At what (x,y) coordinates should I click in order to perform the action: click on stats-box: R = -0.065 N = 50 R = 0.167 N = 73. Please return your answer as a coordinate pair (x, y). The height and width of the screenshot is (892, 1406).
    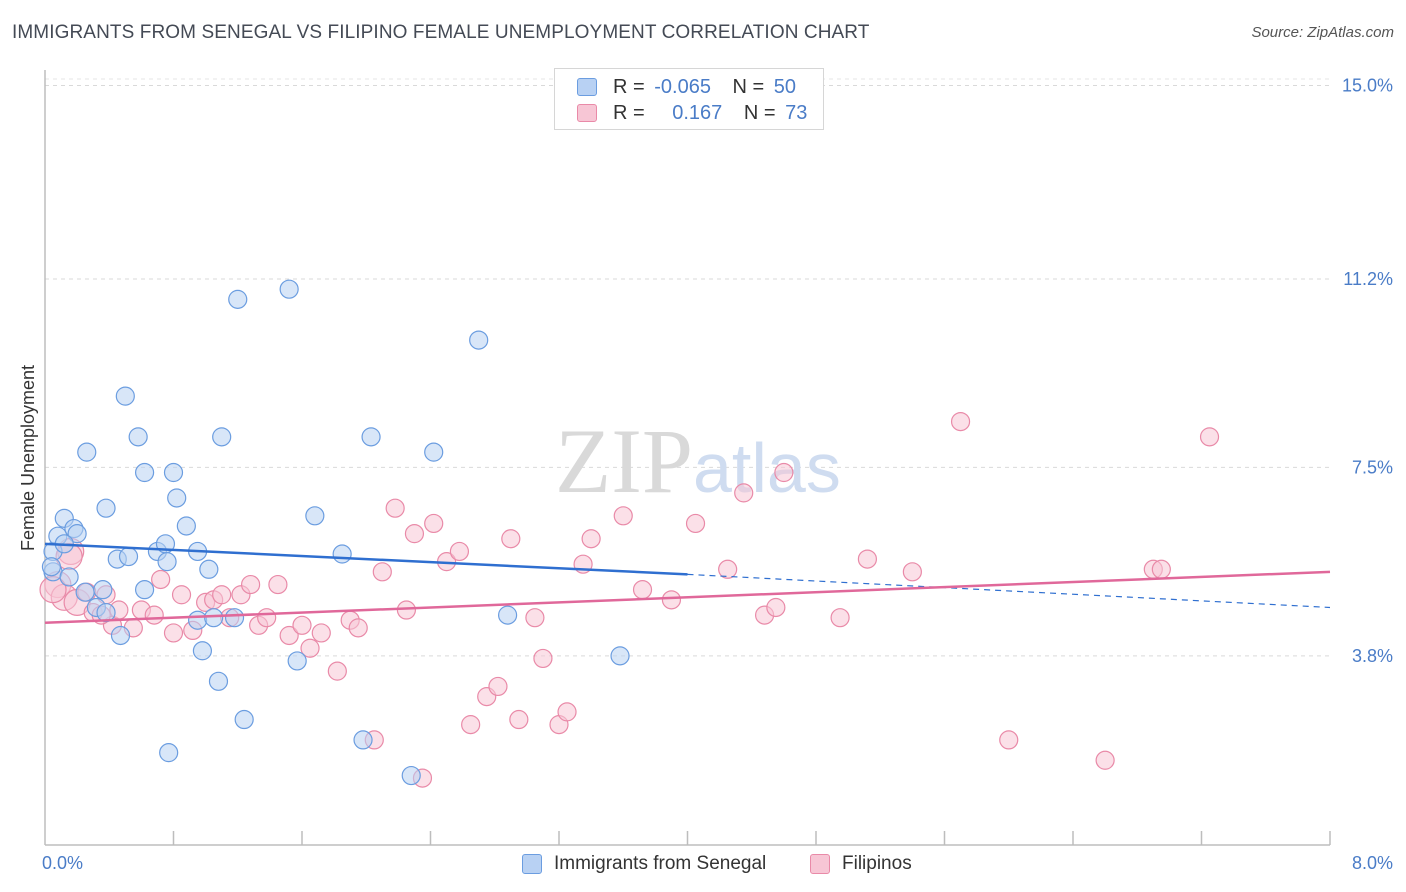
    Looking at the image, I should click on (689, 99).